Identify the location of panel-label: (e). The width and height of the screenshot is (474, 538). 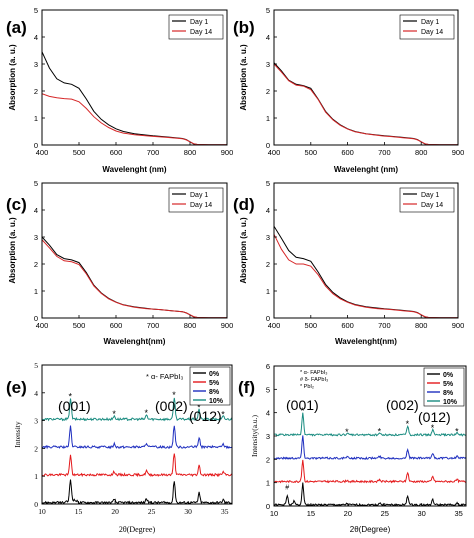
(16, 387).